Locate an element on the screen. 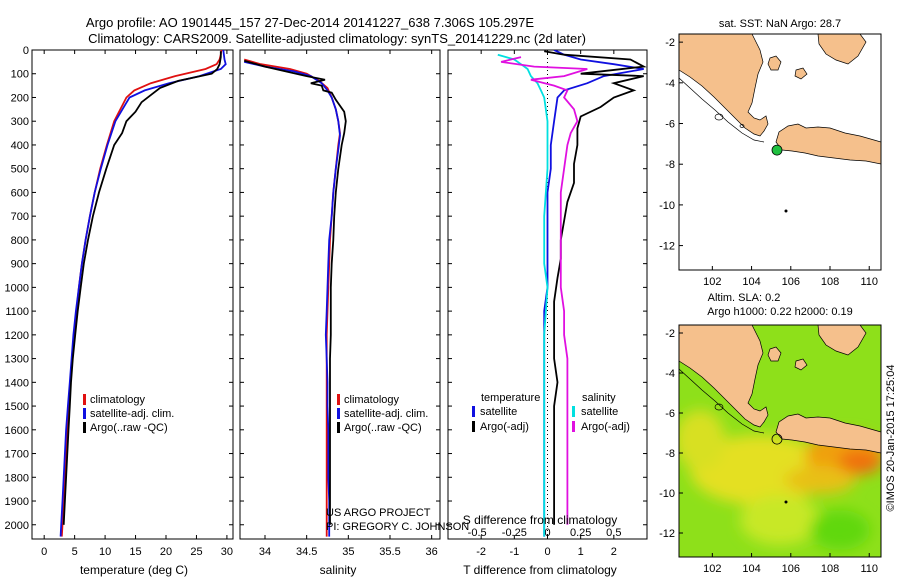  x-tick-label: 34.5 is located at coordinates (306, 552).